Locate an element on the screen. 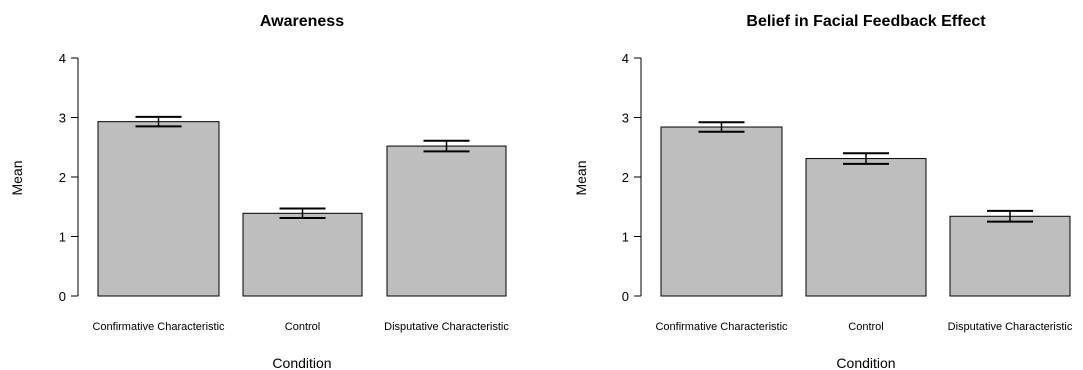 This screenshot has width=1083, height=370. chart-title: Awareness is located at coordinates (302, 21).